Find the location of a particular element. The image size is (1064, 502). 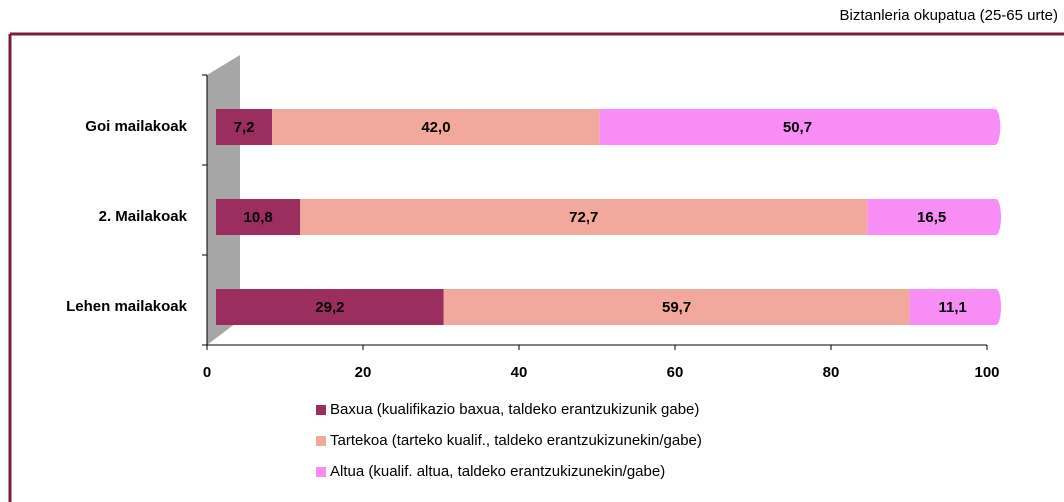

value-label: 29,2 is located at coordinates (329, 307).